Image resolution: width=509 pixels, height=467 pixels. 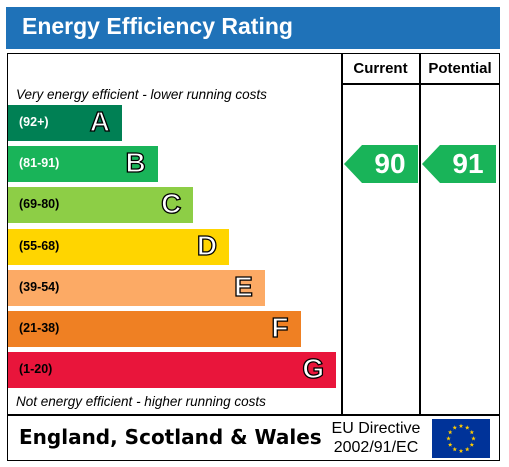 I want to click on column-header-potential: Potential, so click(x=460, y=68).